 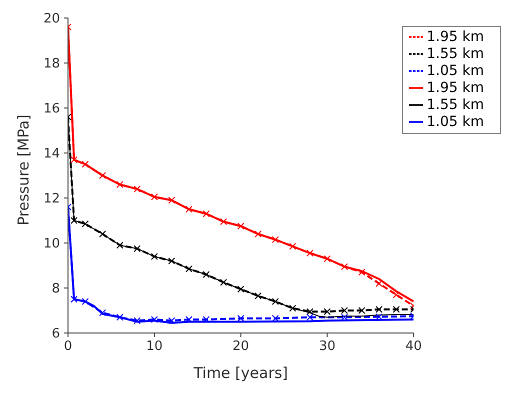 I want to click on y-tick-label: 20, so click(x=51, y=19).